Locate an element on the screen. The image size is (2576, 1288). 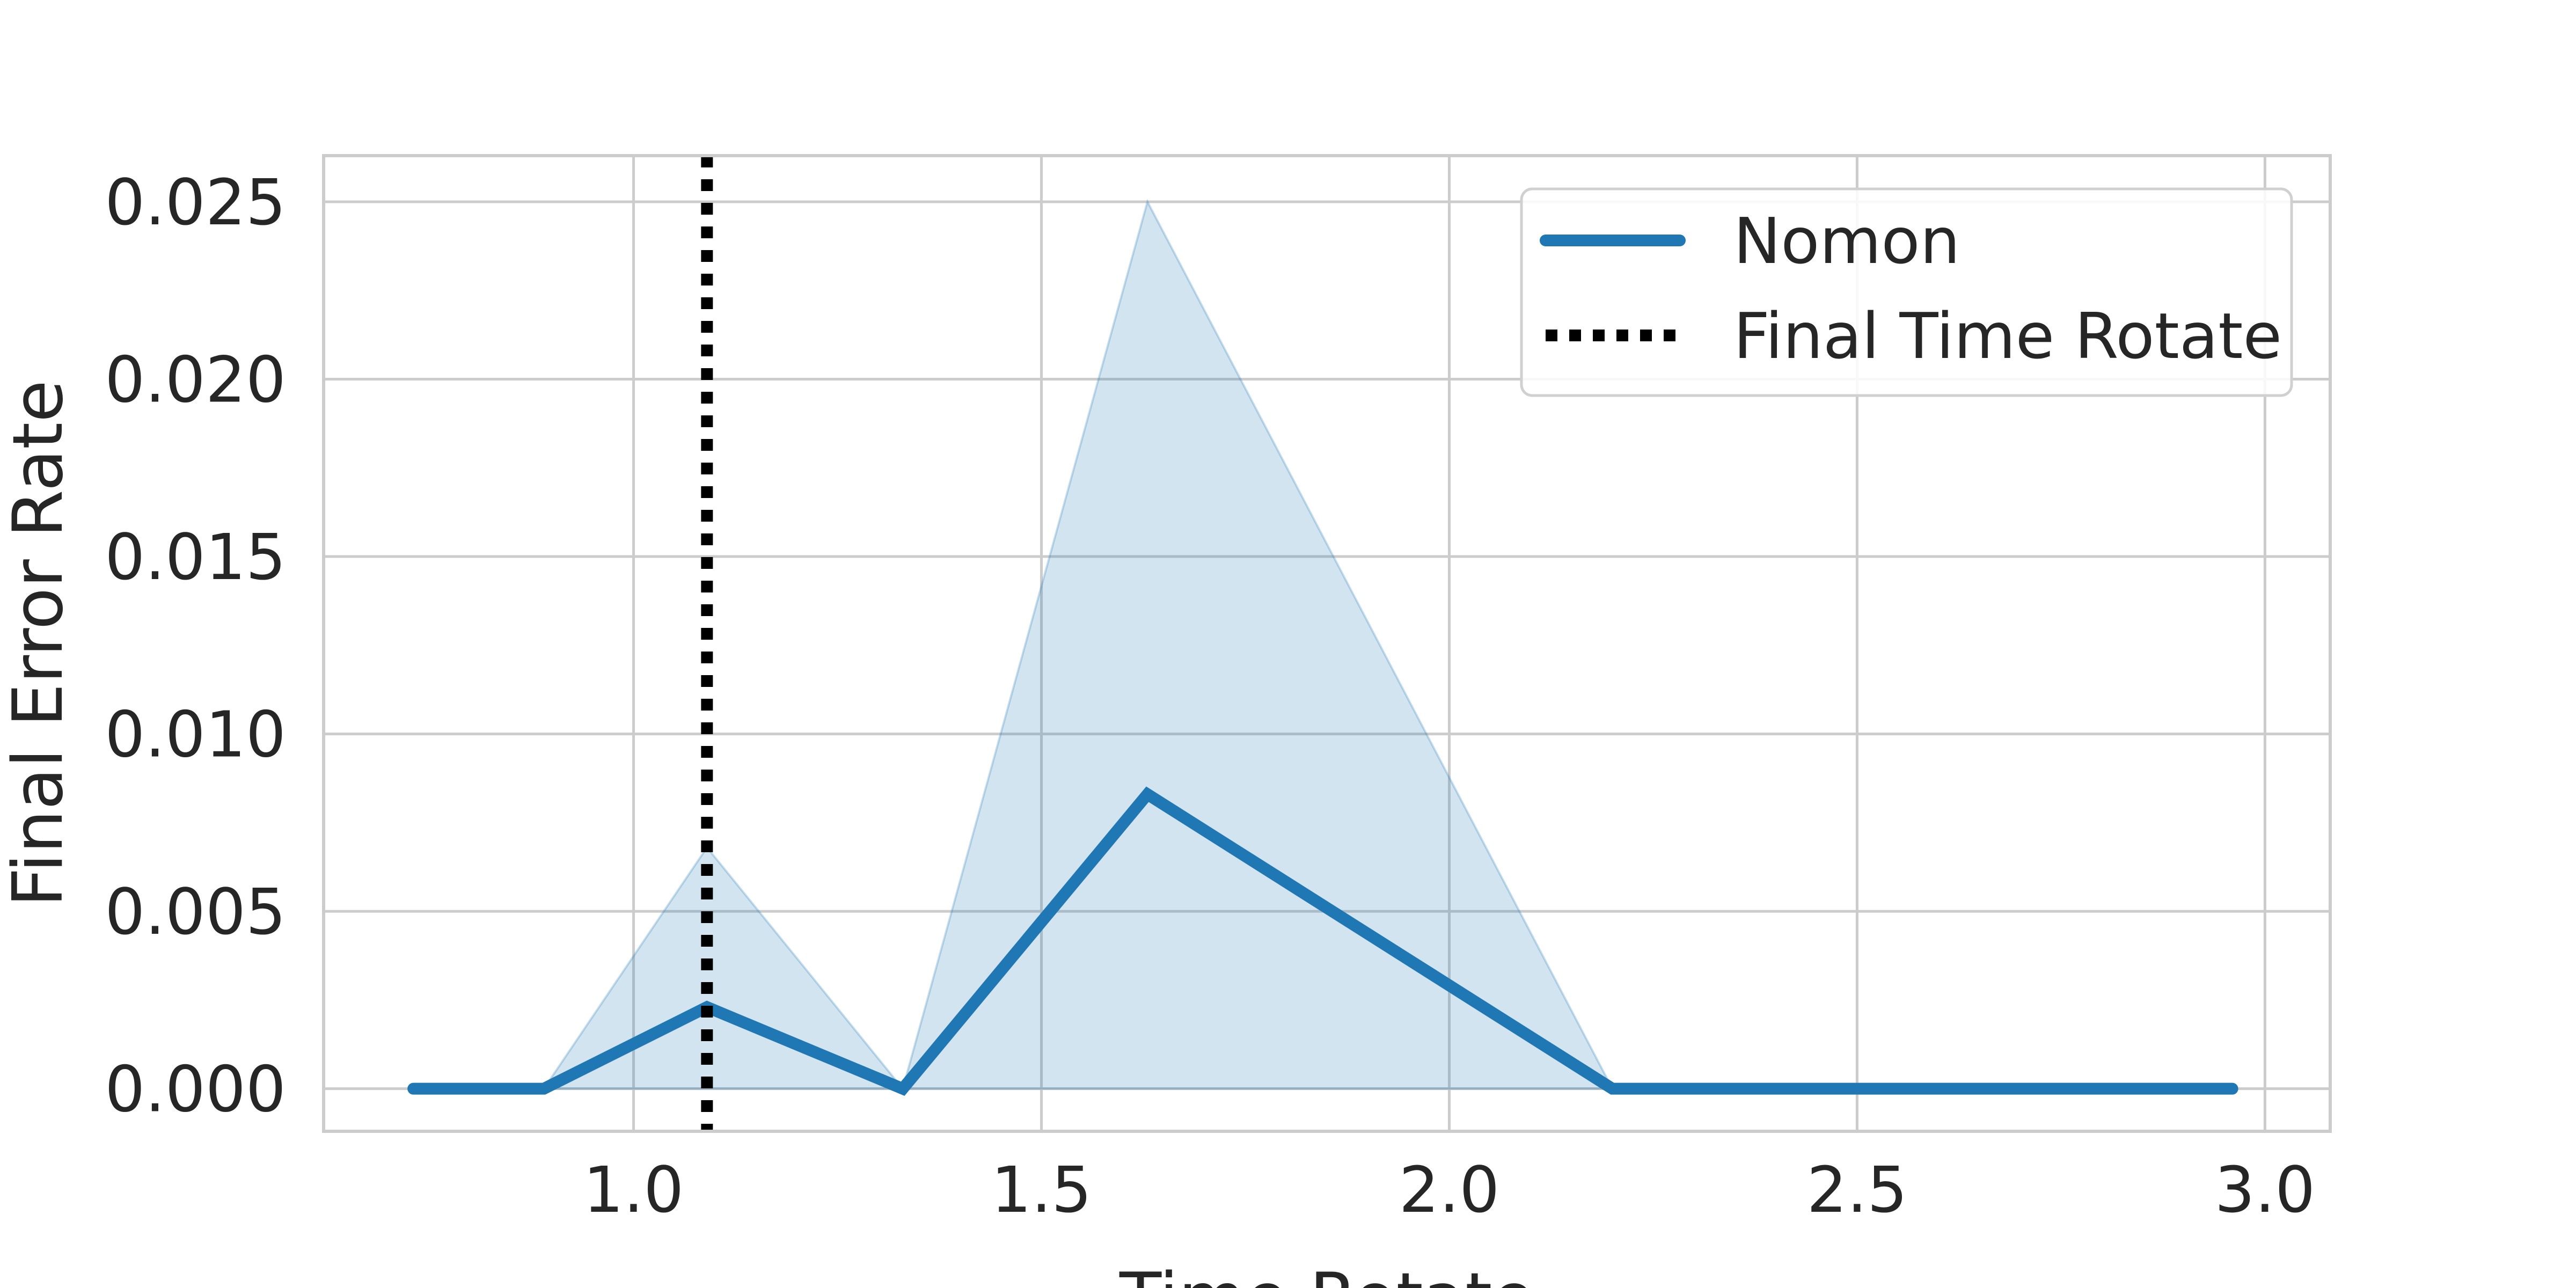
x-tick-labels: 1.0 1.5 2.0 2.5 3.0 is located at coordinates (1449, 1190).